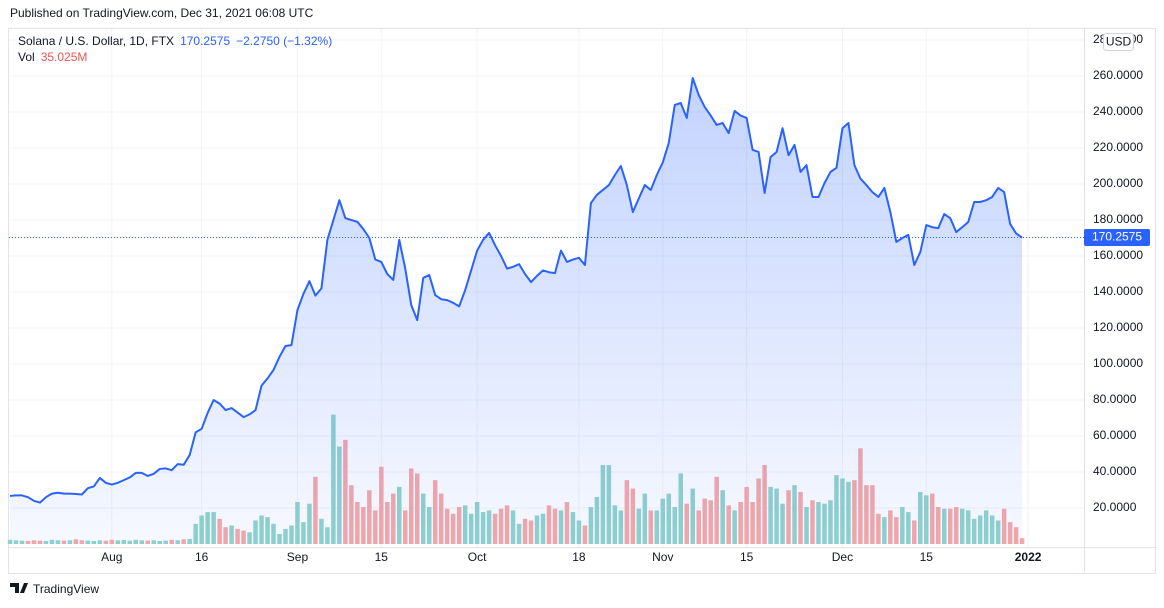 The width and height of the screenshot is (1164, 608). What do you see at coordinates (662, 557) in the screenshot?
I see `x-tick-label: Nov` at bounding box center [662, 557].